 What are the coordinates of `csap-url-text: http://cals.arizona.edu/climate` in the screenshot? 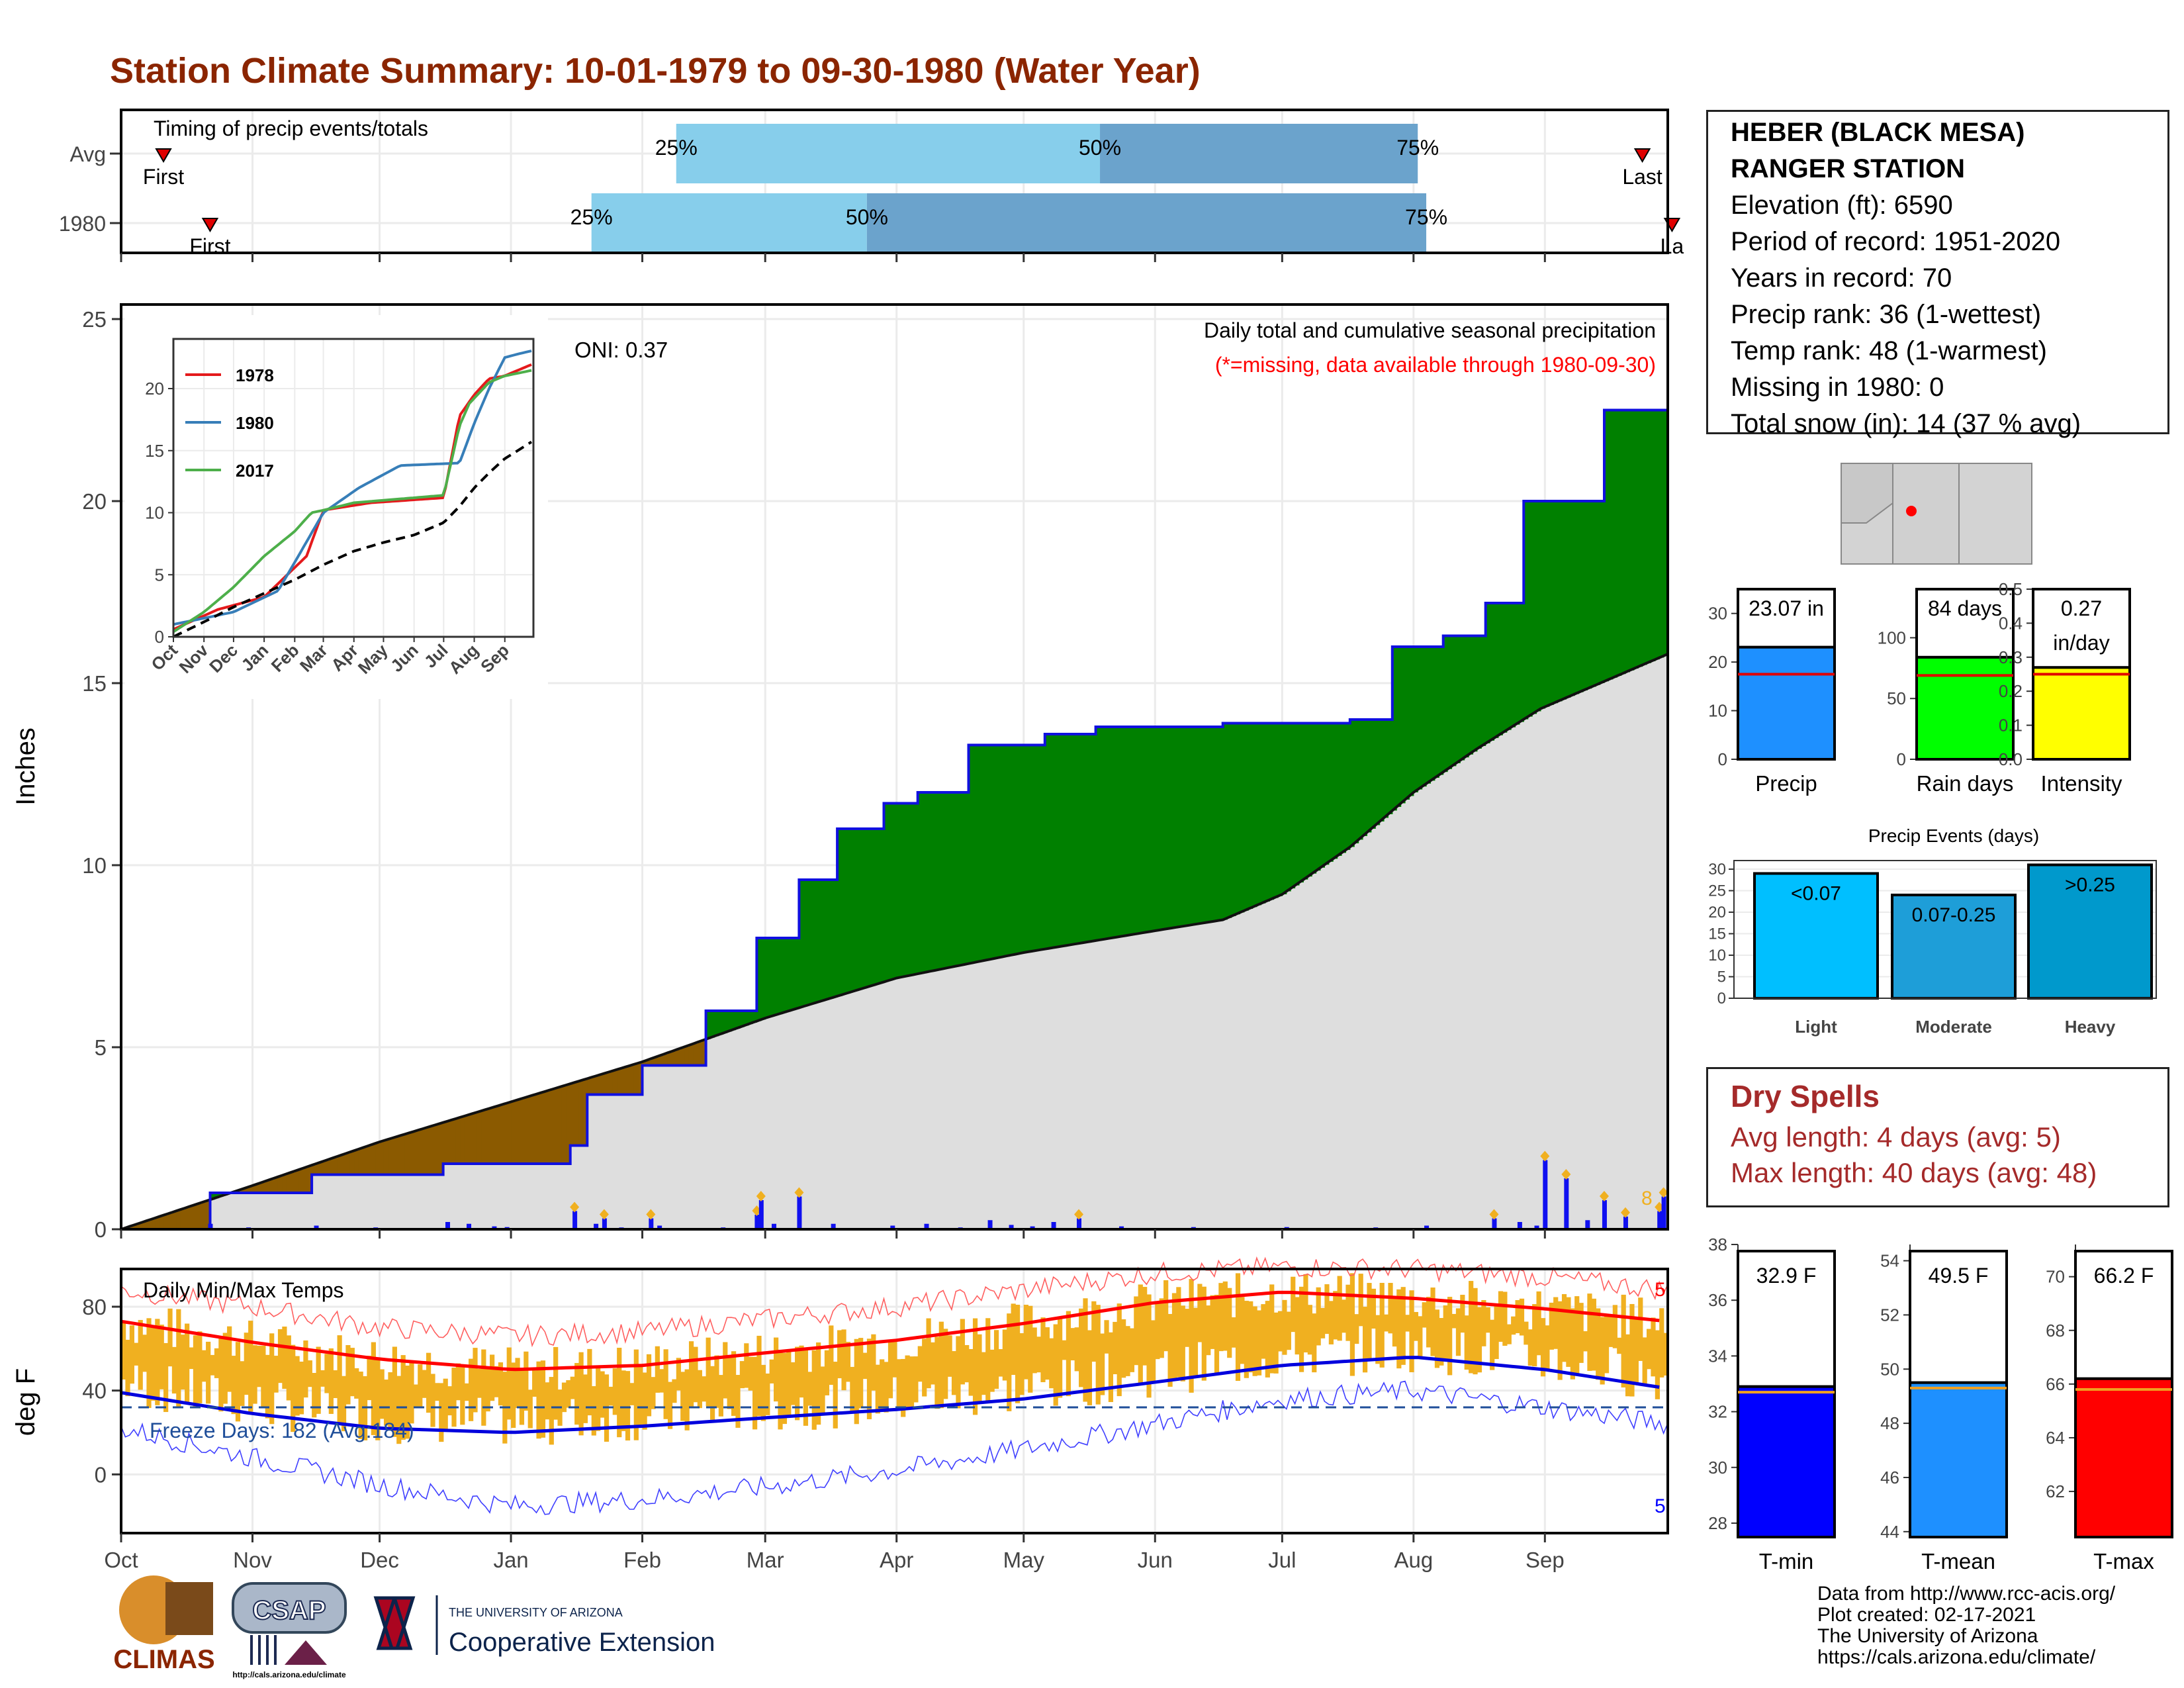 It's located at (289, 1674).